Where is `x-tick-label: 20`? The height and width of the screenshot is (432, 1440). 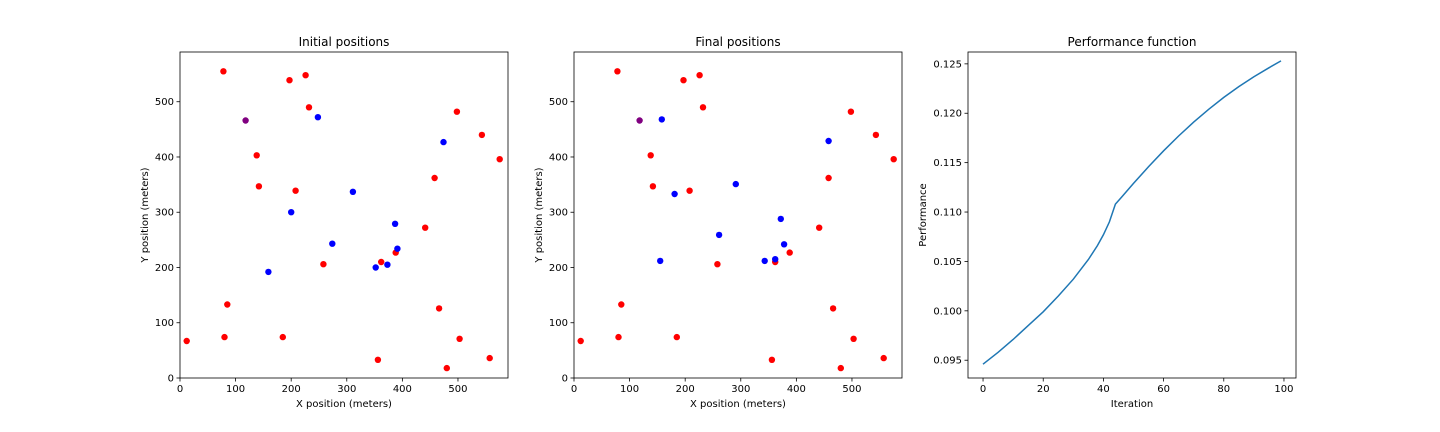
x-tick-label: 20 is located at coordinates (1043, 389).